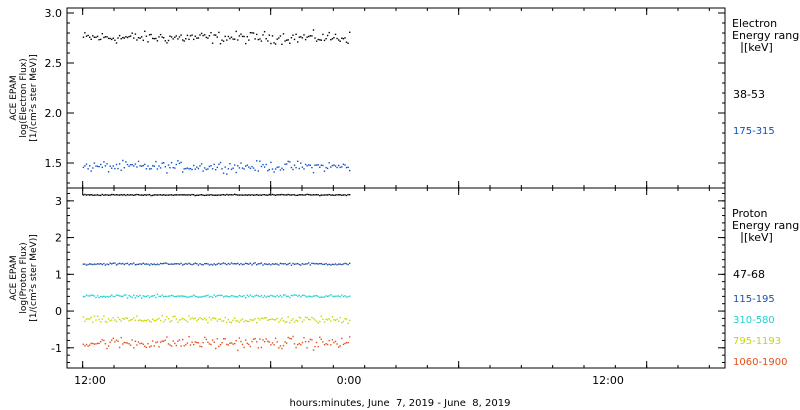 This screenshot has height=410, width=800. I want to click on proton-ylabel-line-3: [1/(cm²s ster MeV)], so click(34, 277).